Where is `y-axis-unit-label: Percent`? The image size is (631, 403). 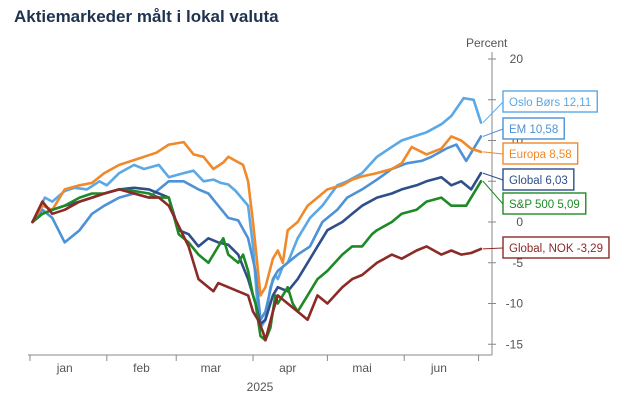
y-axis-unit-label: Percent is located at coordinates (487, 43).